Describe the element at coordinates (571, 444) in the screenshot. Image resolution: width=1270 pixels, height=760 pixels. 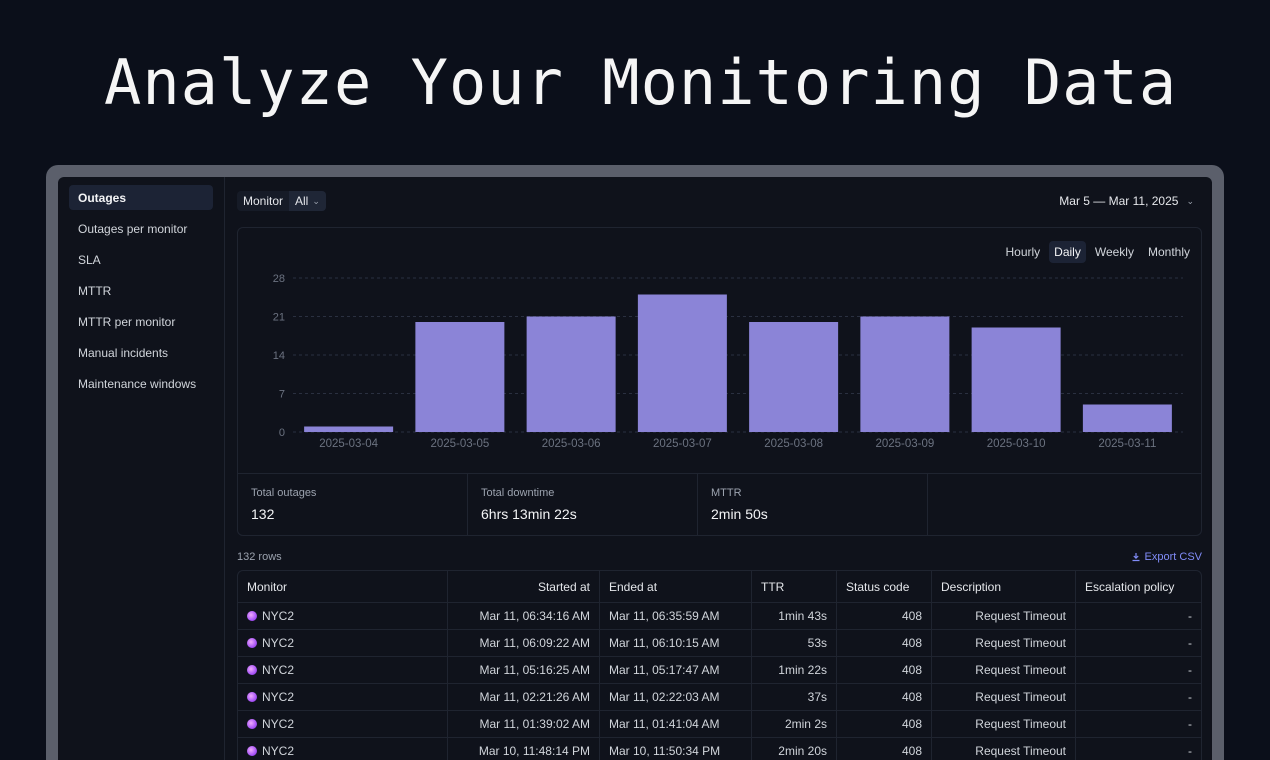
I see `x-tick-label: 2025-03-06` at that location.